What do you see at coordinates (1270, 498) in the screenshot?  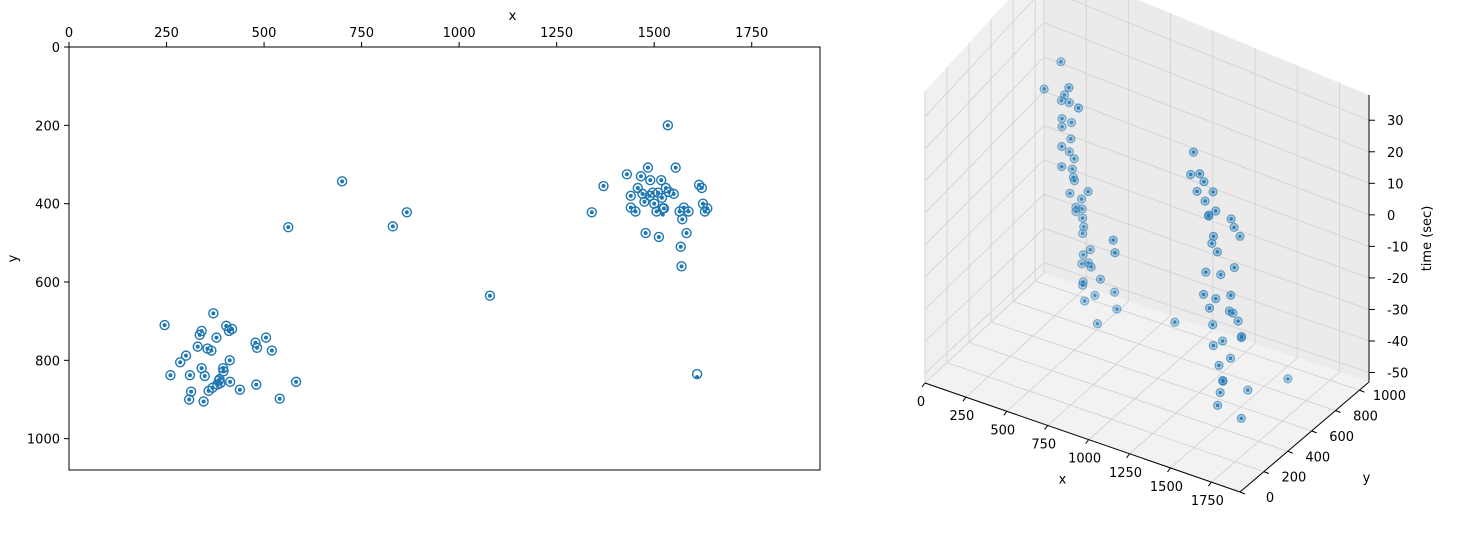 I see `y-tick-label: 0` at bounding box center [1270, 498].